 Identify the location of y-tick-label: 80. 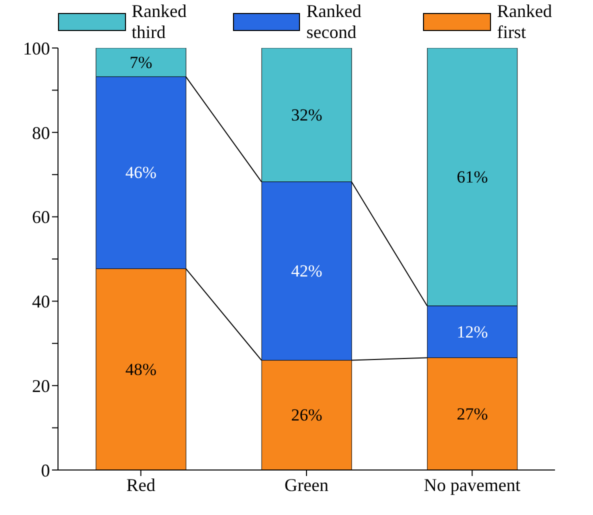
(41, 132).